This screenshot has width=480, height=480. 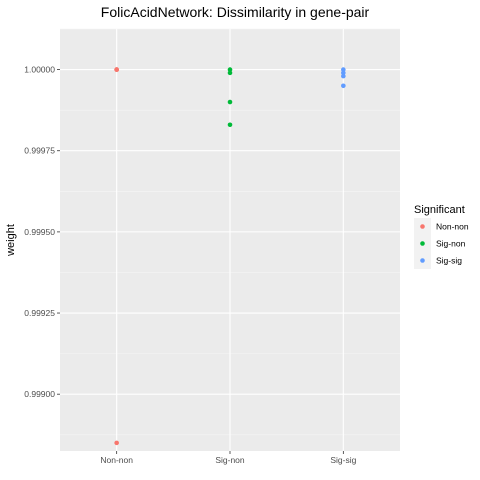 What do you see at coordinates (116, 460) in the screenshot?
I see `x-tick-label: Non-non` at bounding box center [116, 460].